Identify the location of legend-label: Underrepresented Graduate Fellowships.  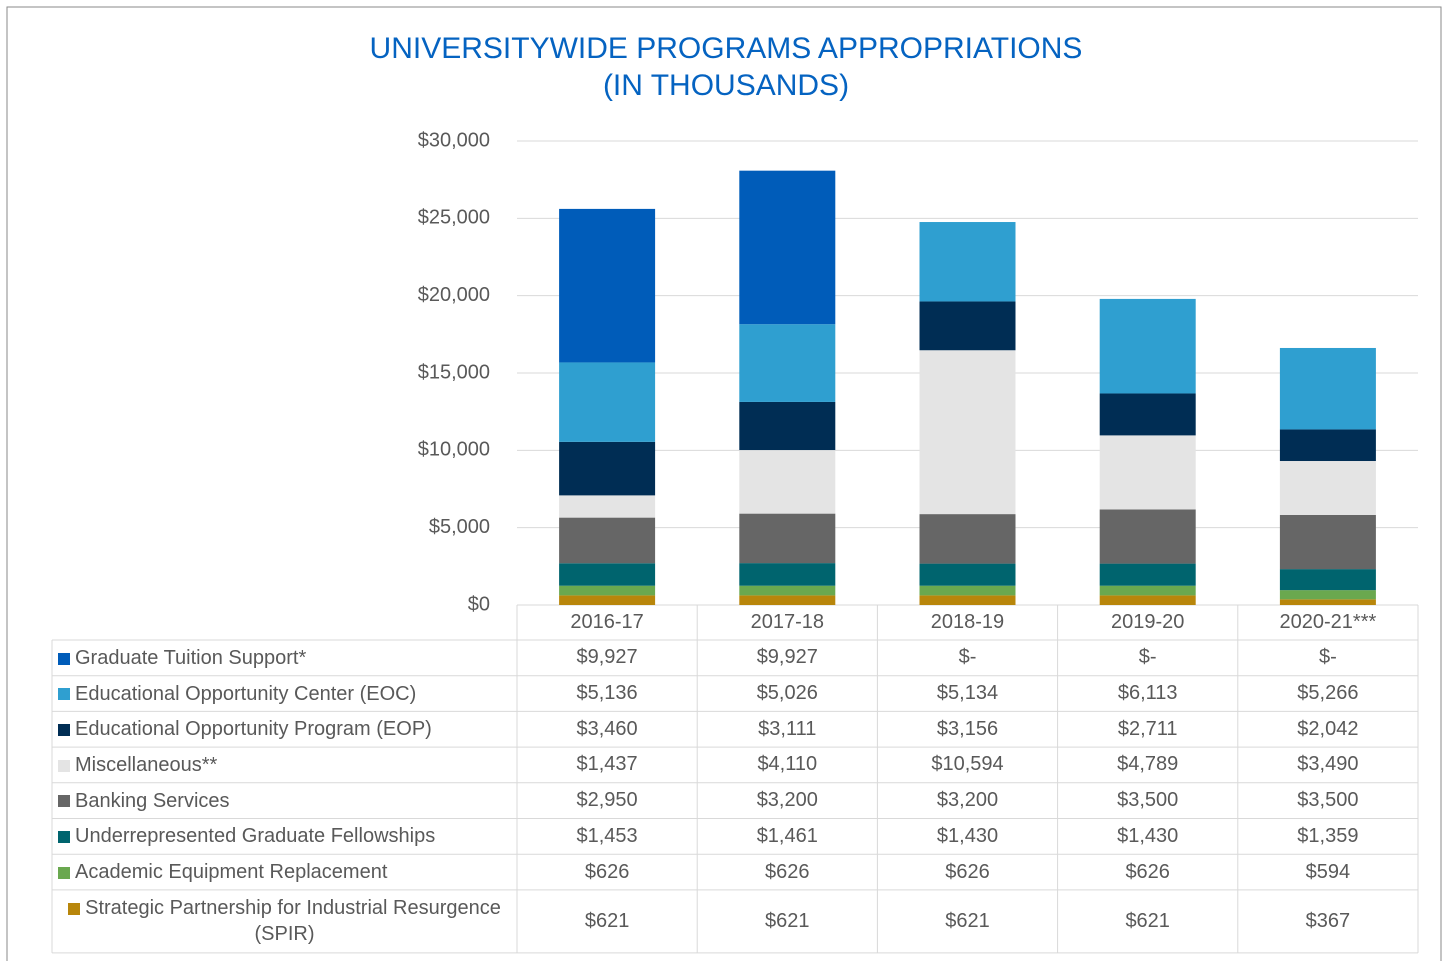
(255, 836).